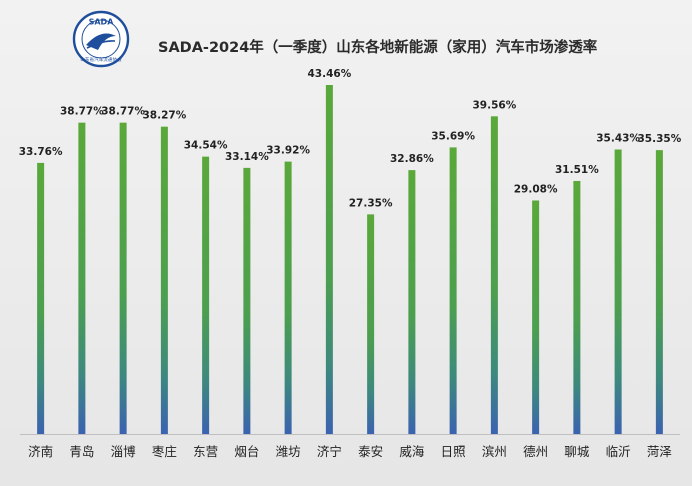 This screenshot has height=486, width=692. I want to click on data-label-10: 35.69%, so click(453, 136).